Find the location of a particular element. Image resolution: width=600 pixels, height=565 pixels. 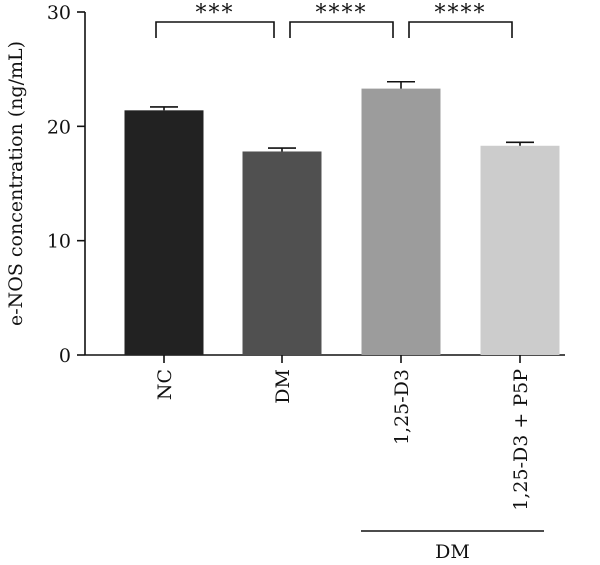

y-tick-label: 10 is located at coordinates (59, 242).